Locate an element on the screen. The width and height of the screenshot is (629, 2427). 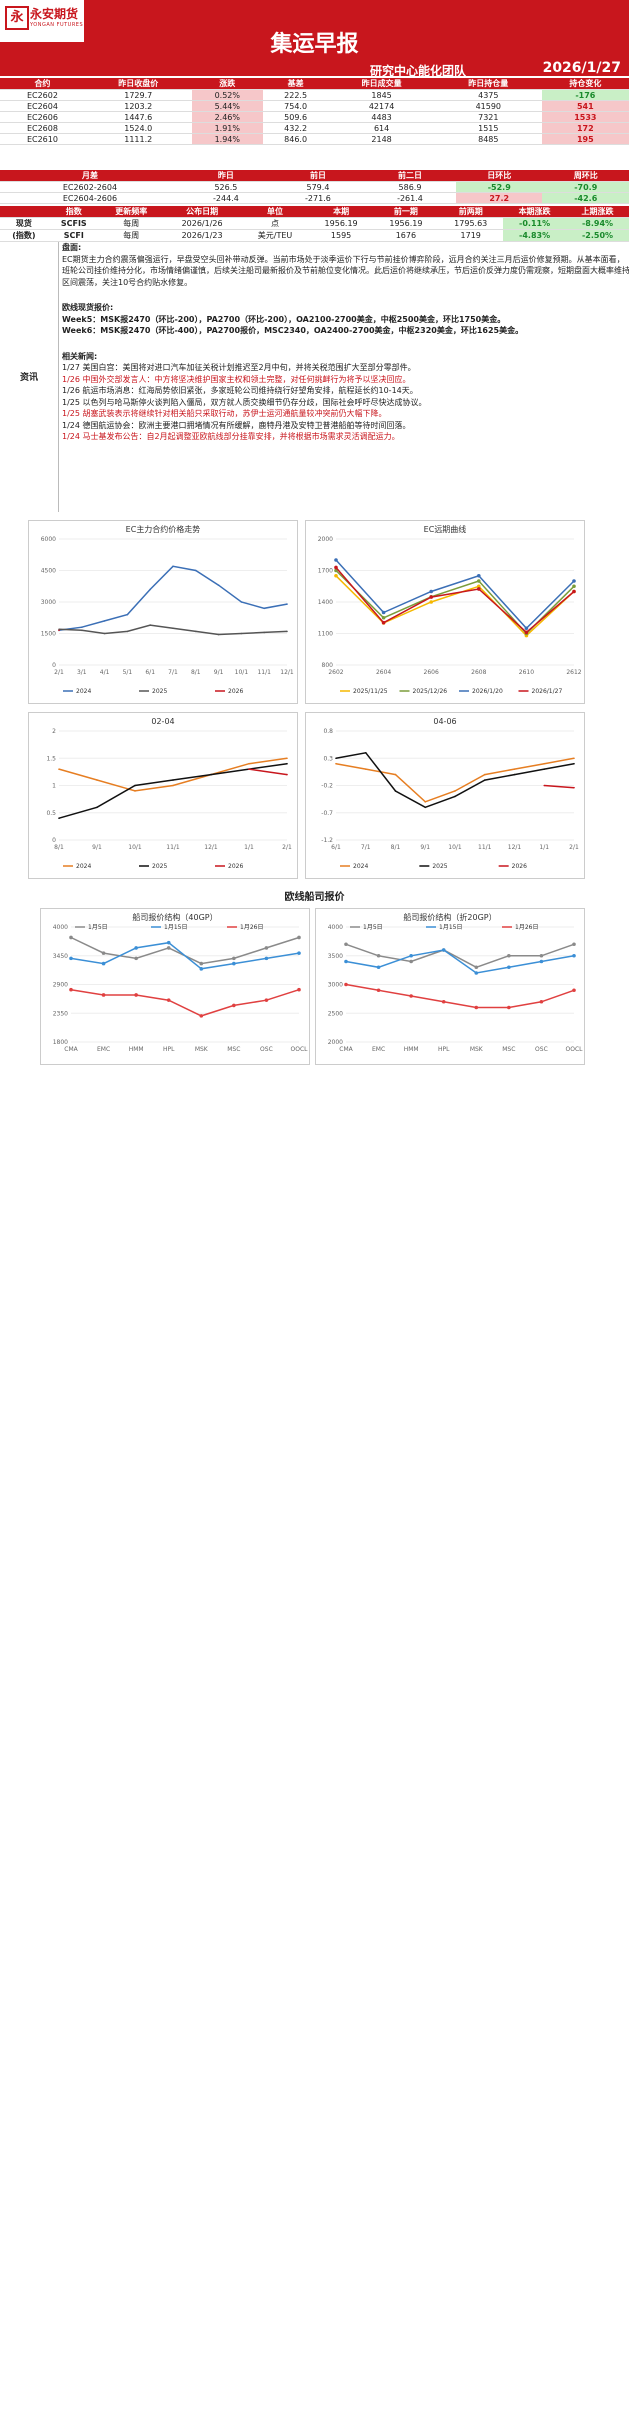
x-tick-label: 12/1 is located at coordinates (287, 672).